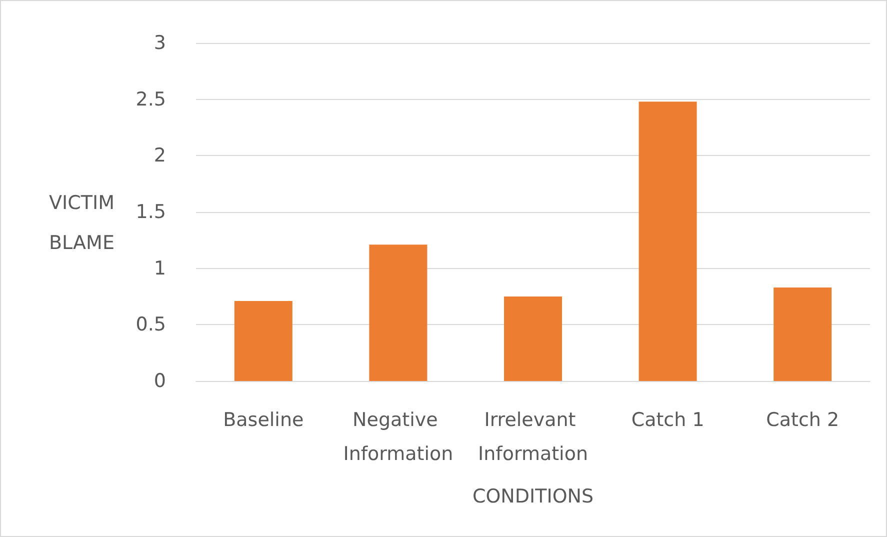 This screenshot has height=537, width=887. Describe the element at coordinates (803, 420) in the screenshot. I see `x-tick-label: Catch 2` at that location.